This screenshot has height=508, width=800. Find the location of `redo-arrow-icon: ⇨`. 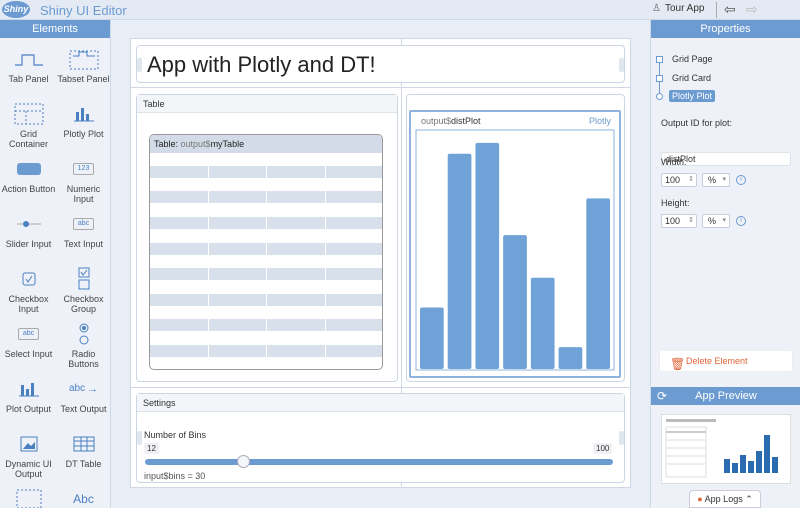

redo-arrow-icon: ⇨ is located at coordinates (752, 9).